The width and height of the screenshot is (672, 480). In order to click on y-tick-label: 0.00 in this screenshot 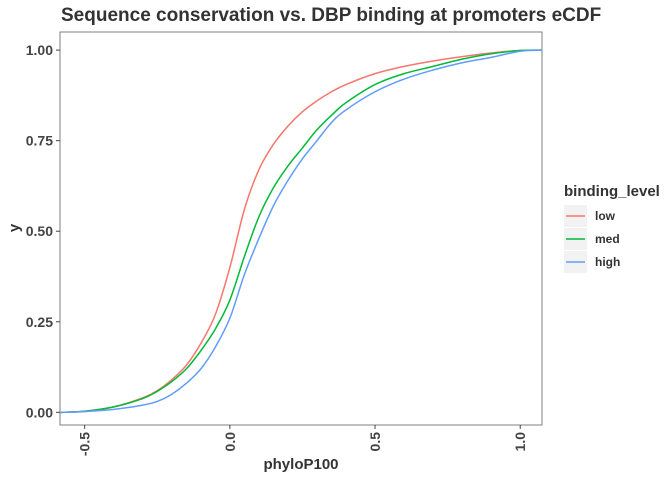, I will do `click(39, 412)`.